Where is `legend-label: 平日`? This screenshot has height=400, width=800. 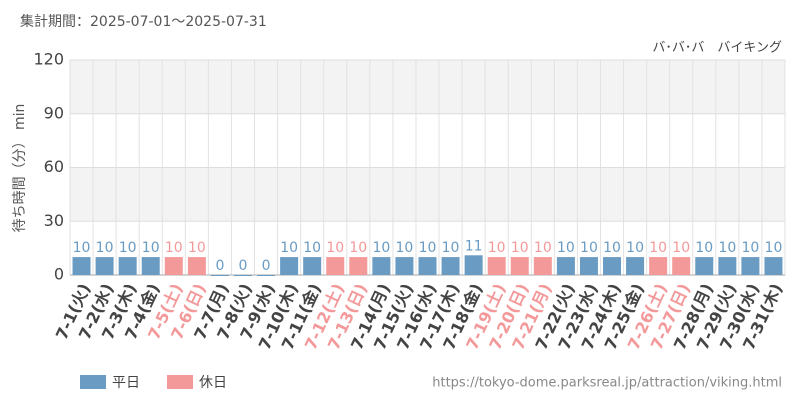 legend-label: 平日 is located at coordinates (126, 383).